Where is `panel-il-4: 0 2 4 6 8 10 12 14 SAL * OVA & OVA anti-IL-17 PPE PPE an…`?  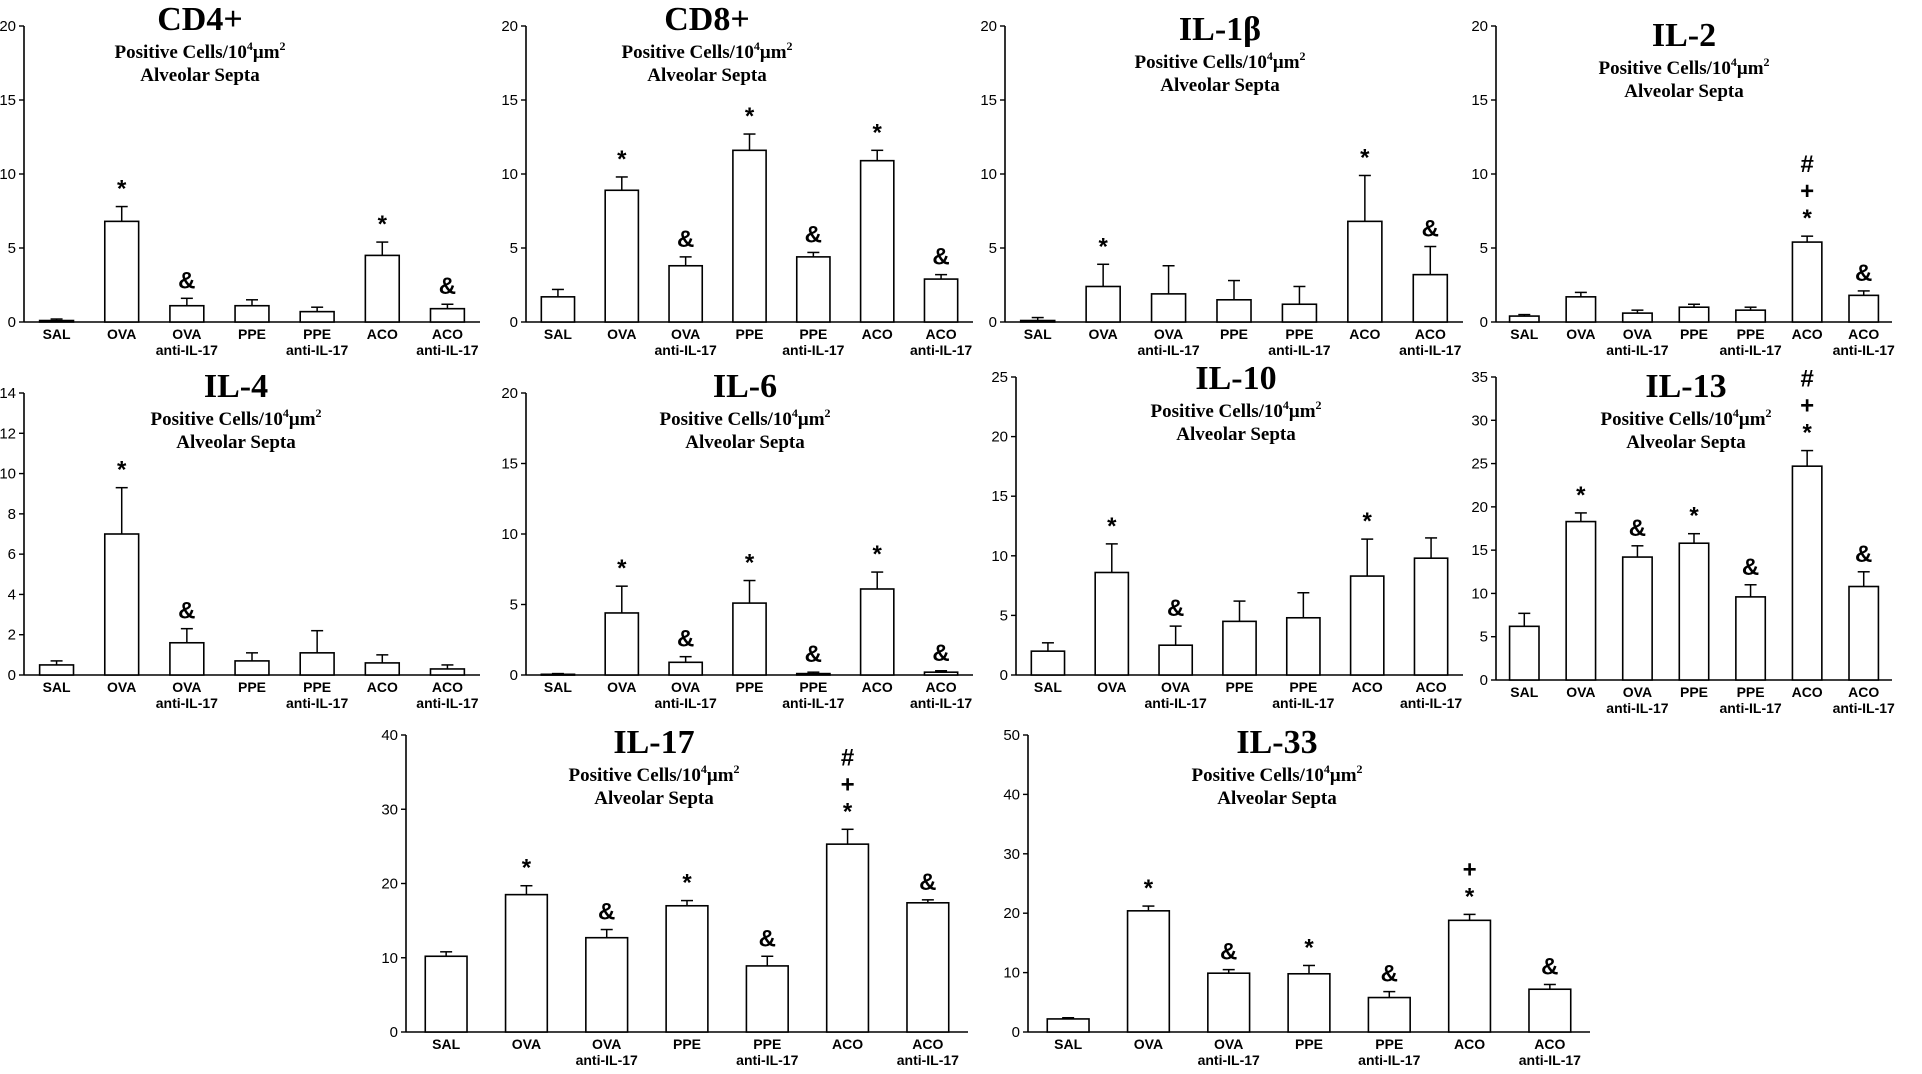 panel-il-4: 0 2 4 6 8 10 12 14 SAL * OVA & OVA anti-IL-17 PPE PPE an… is located at coordinates (240, 539).